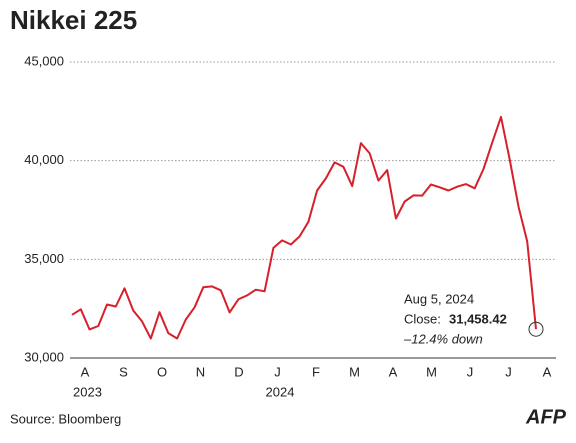 The width and height of the screenshot is (576, 443). What do you see at coordinates (87, 391) in the screenshot?
I see `year-label: 2023` at bounding box center [87, 391].